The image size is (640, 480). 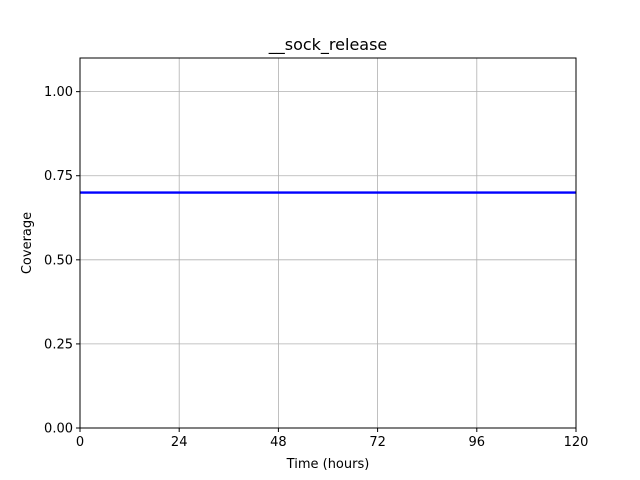 I want to click on y-tick-label: 1.00, so click(x=58, y=92).